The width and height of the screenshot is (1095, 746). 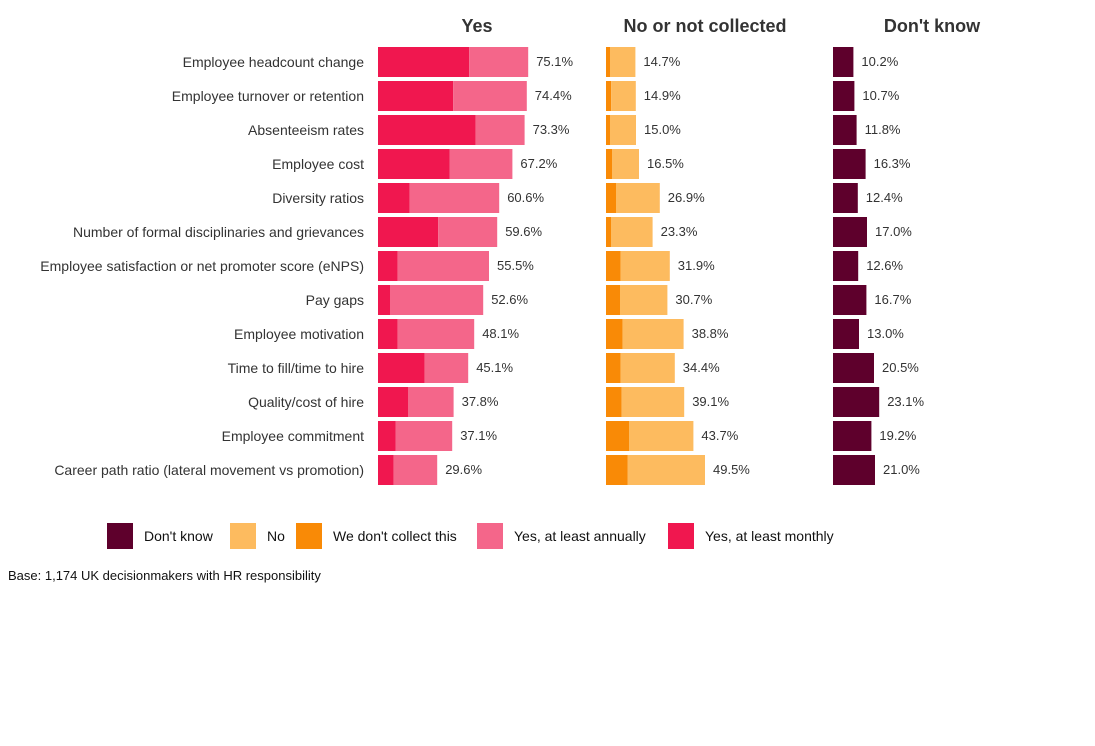 What do you see at coordinates (900, 367) in the screenshot?
I see `data-label: 20.5%` at bounding box center [900, 367].